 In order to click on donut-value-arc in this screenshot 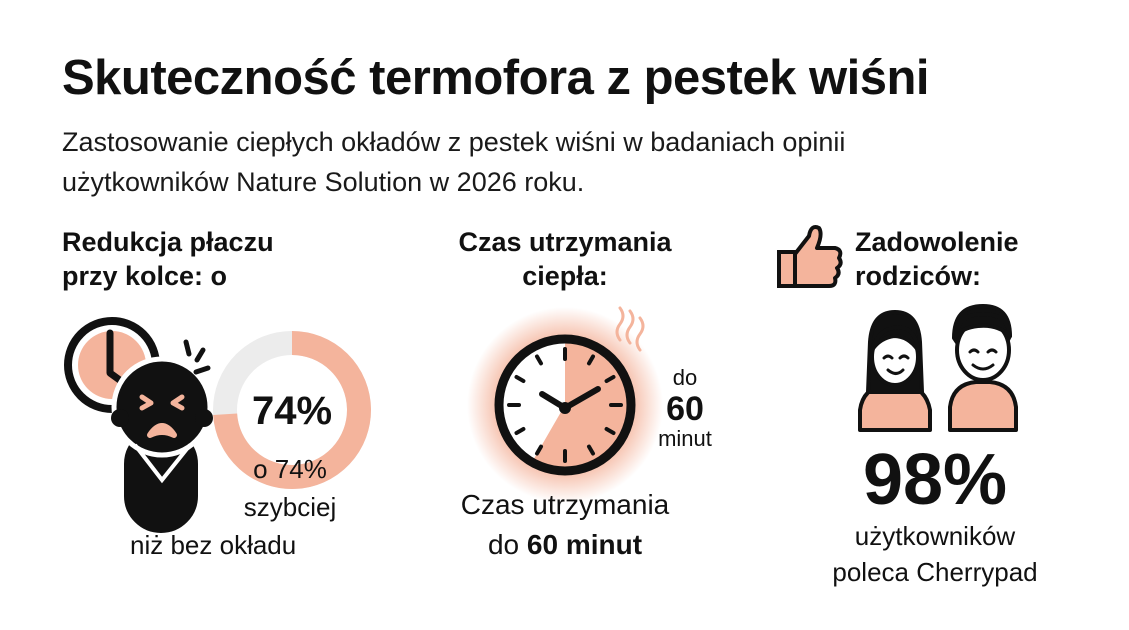, I will do `click(292, 410)`.